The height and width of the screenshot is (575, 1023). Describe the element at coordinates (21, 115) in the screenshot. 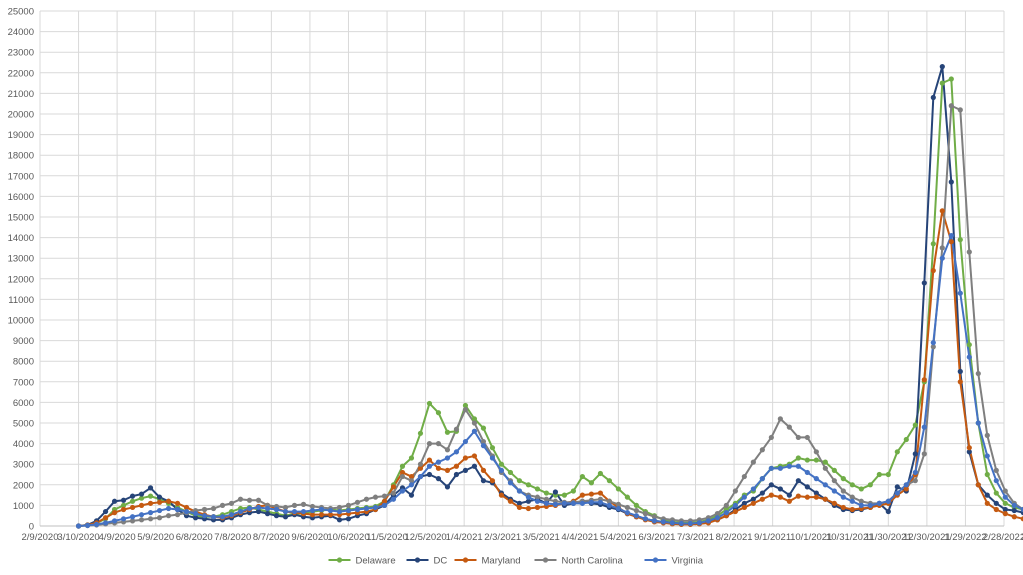

I see `y-tick-label: 20000` at that location.